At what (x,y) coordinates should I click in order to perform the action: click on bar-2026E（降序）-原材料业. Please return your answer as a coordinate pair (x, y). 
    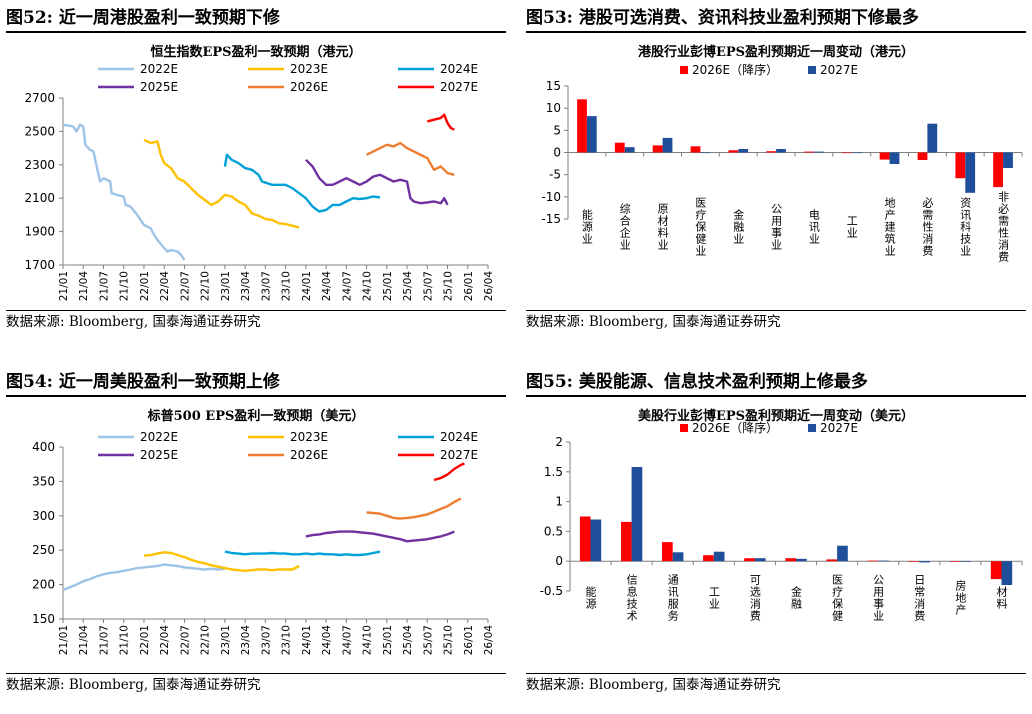
    Looking at the image, I should click on (657, 149).